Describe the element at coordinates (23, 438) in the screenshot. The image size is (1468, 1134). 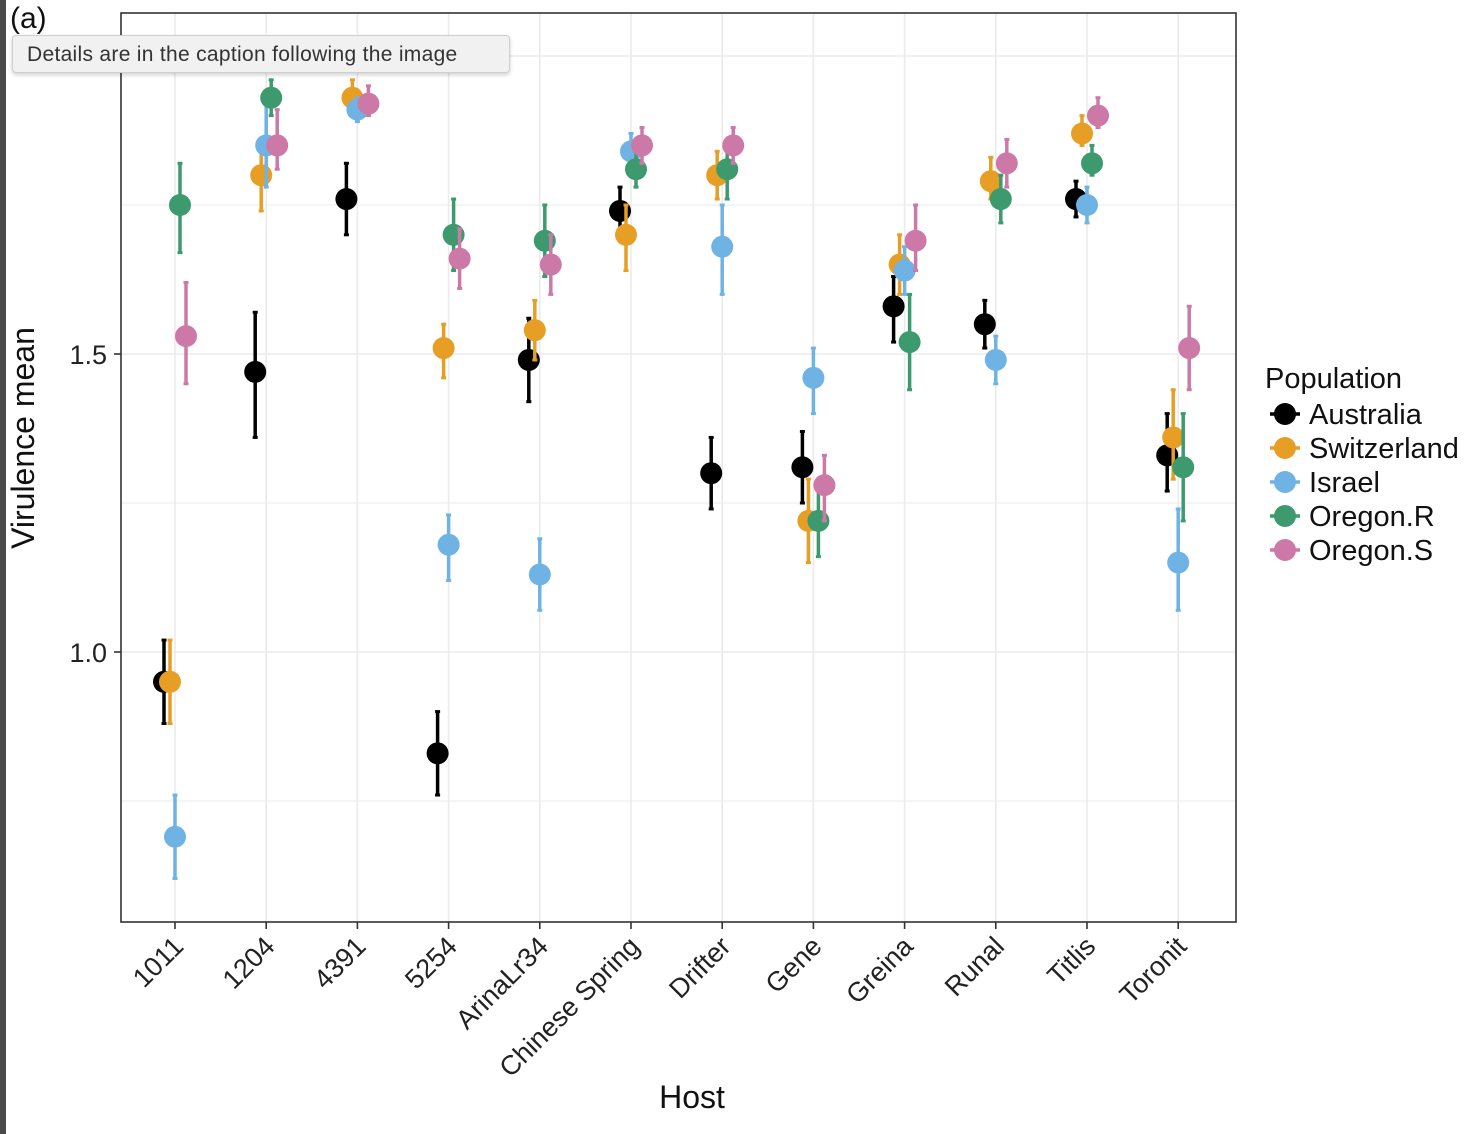
I see `y-axis-title: Virulence mean` at that location.